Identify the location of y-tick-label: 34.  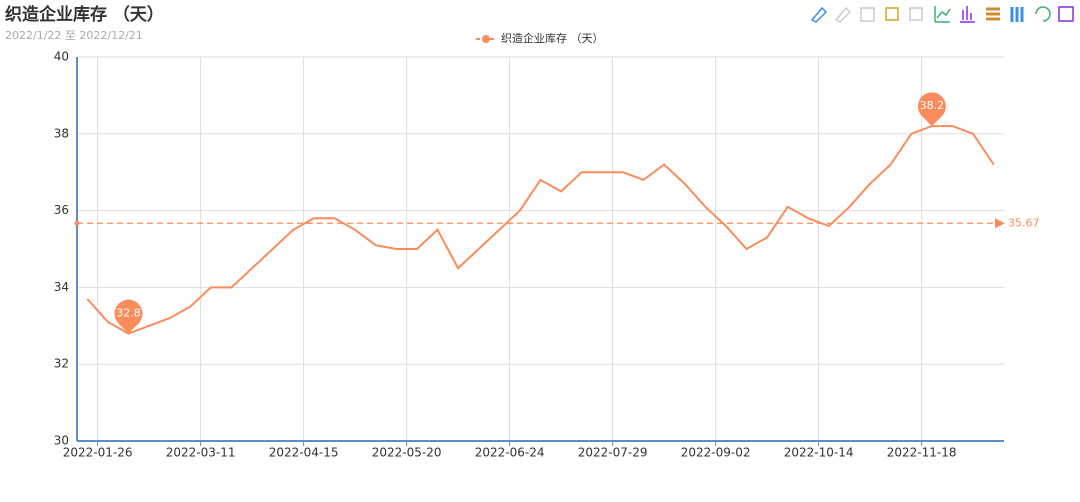
(61, 287).